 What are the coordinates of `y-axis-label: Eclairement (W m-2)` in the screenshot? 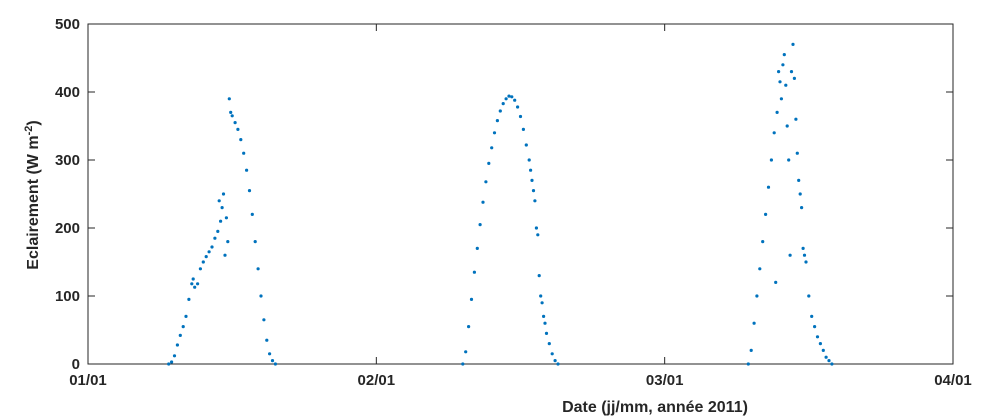 It's located at (32, 194).